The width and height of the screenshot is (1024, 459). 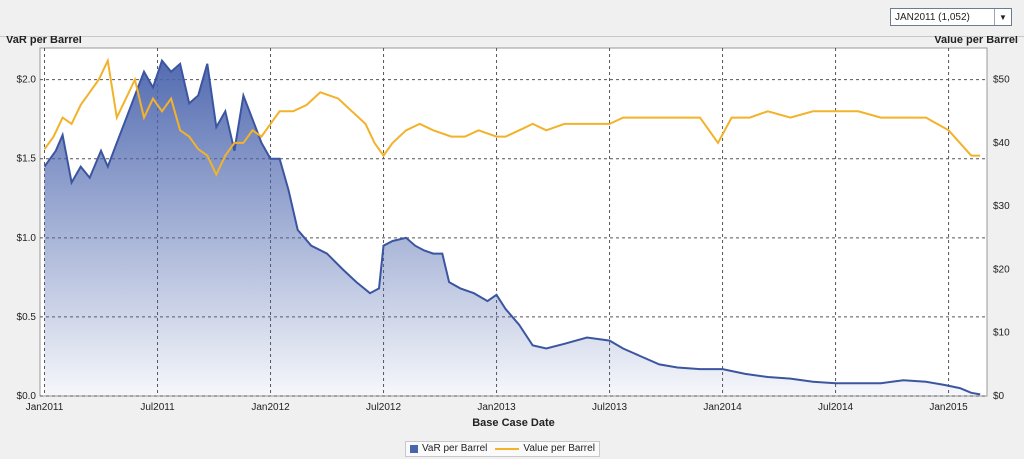 I want to click on x-axis-title: Base Case Date, so click(x=513, y=423).